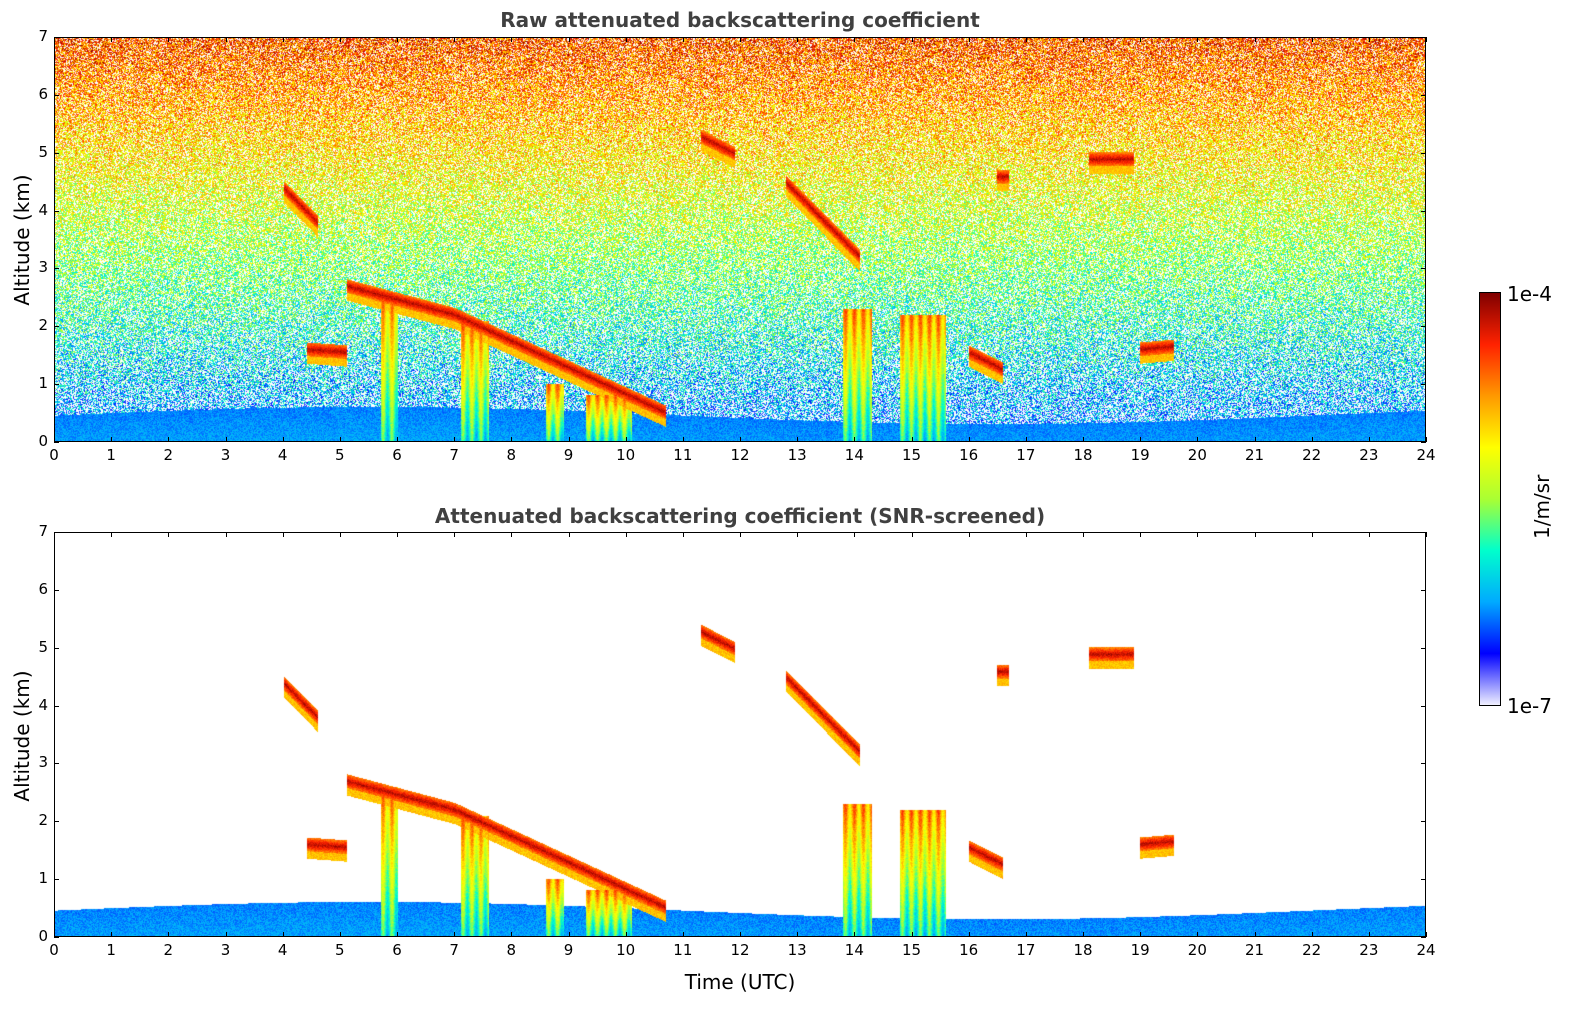  What do you see at coordinates (1490, 499) in the screenshot?
I see `colorbar` at bounding box center [1490, 499].